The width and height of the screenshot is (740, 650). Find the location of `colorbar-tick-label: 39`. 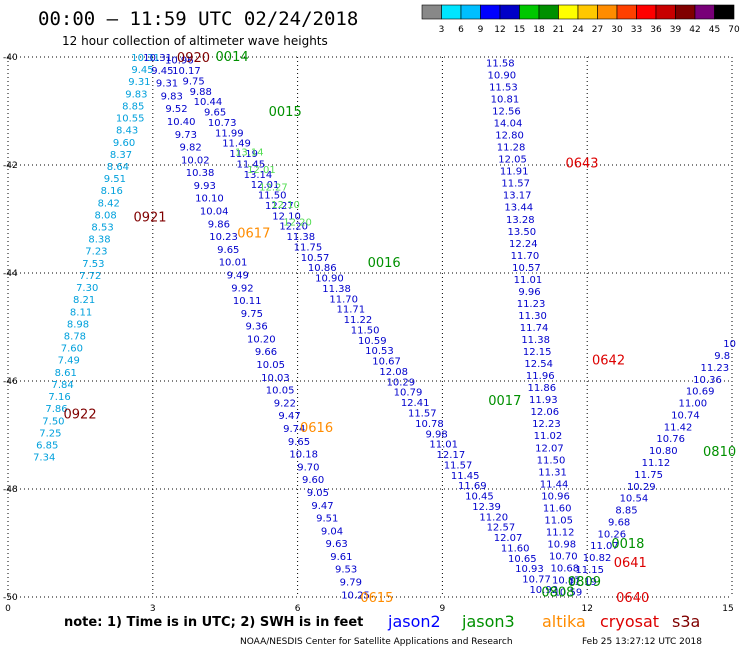

colorbar-tick-label: 39 is located at coordinates (676, 30).